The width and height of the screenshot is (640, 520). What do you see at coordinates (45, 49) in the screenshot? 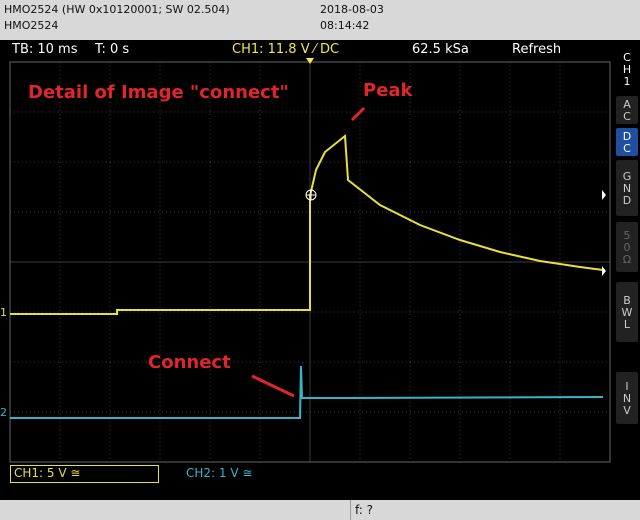
I see `timebase: TB: 10 ms` at bounding box center [45, 49].